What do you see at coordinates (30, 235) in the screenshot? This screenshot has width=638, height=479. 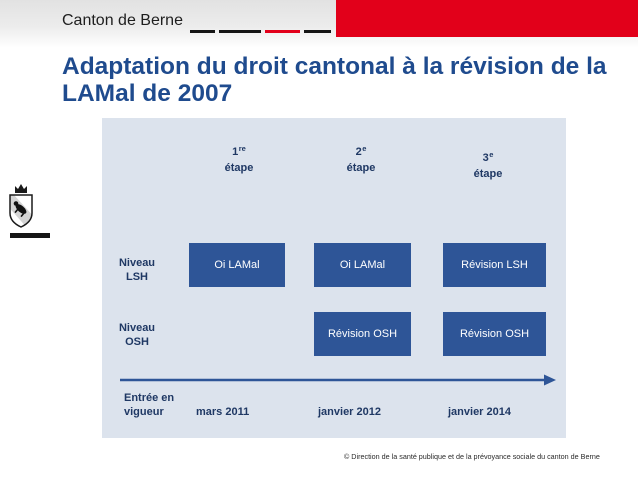 I see `emblem-divider` at bounding box center [30, 235].